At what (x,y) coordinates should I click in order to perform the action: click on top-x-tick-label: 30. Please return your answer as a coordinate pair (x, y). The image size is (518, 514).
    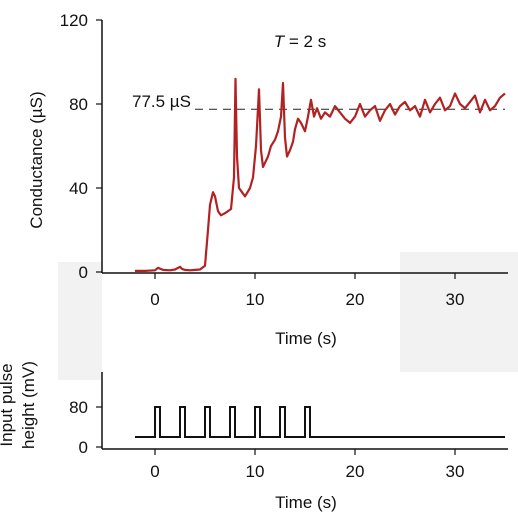
    Looking at the image, I should click on (455, 299).